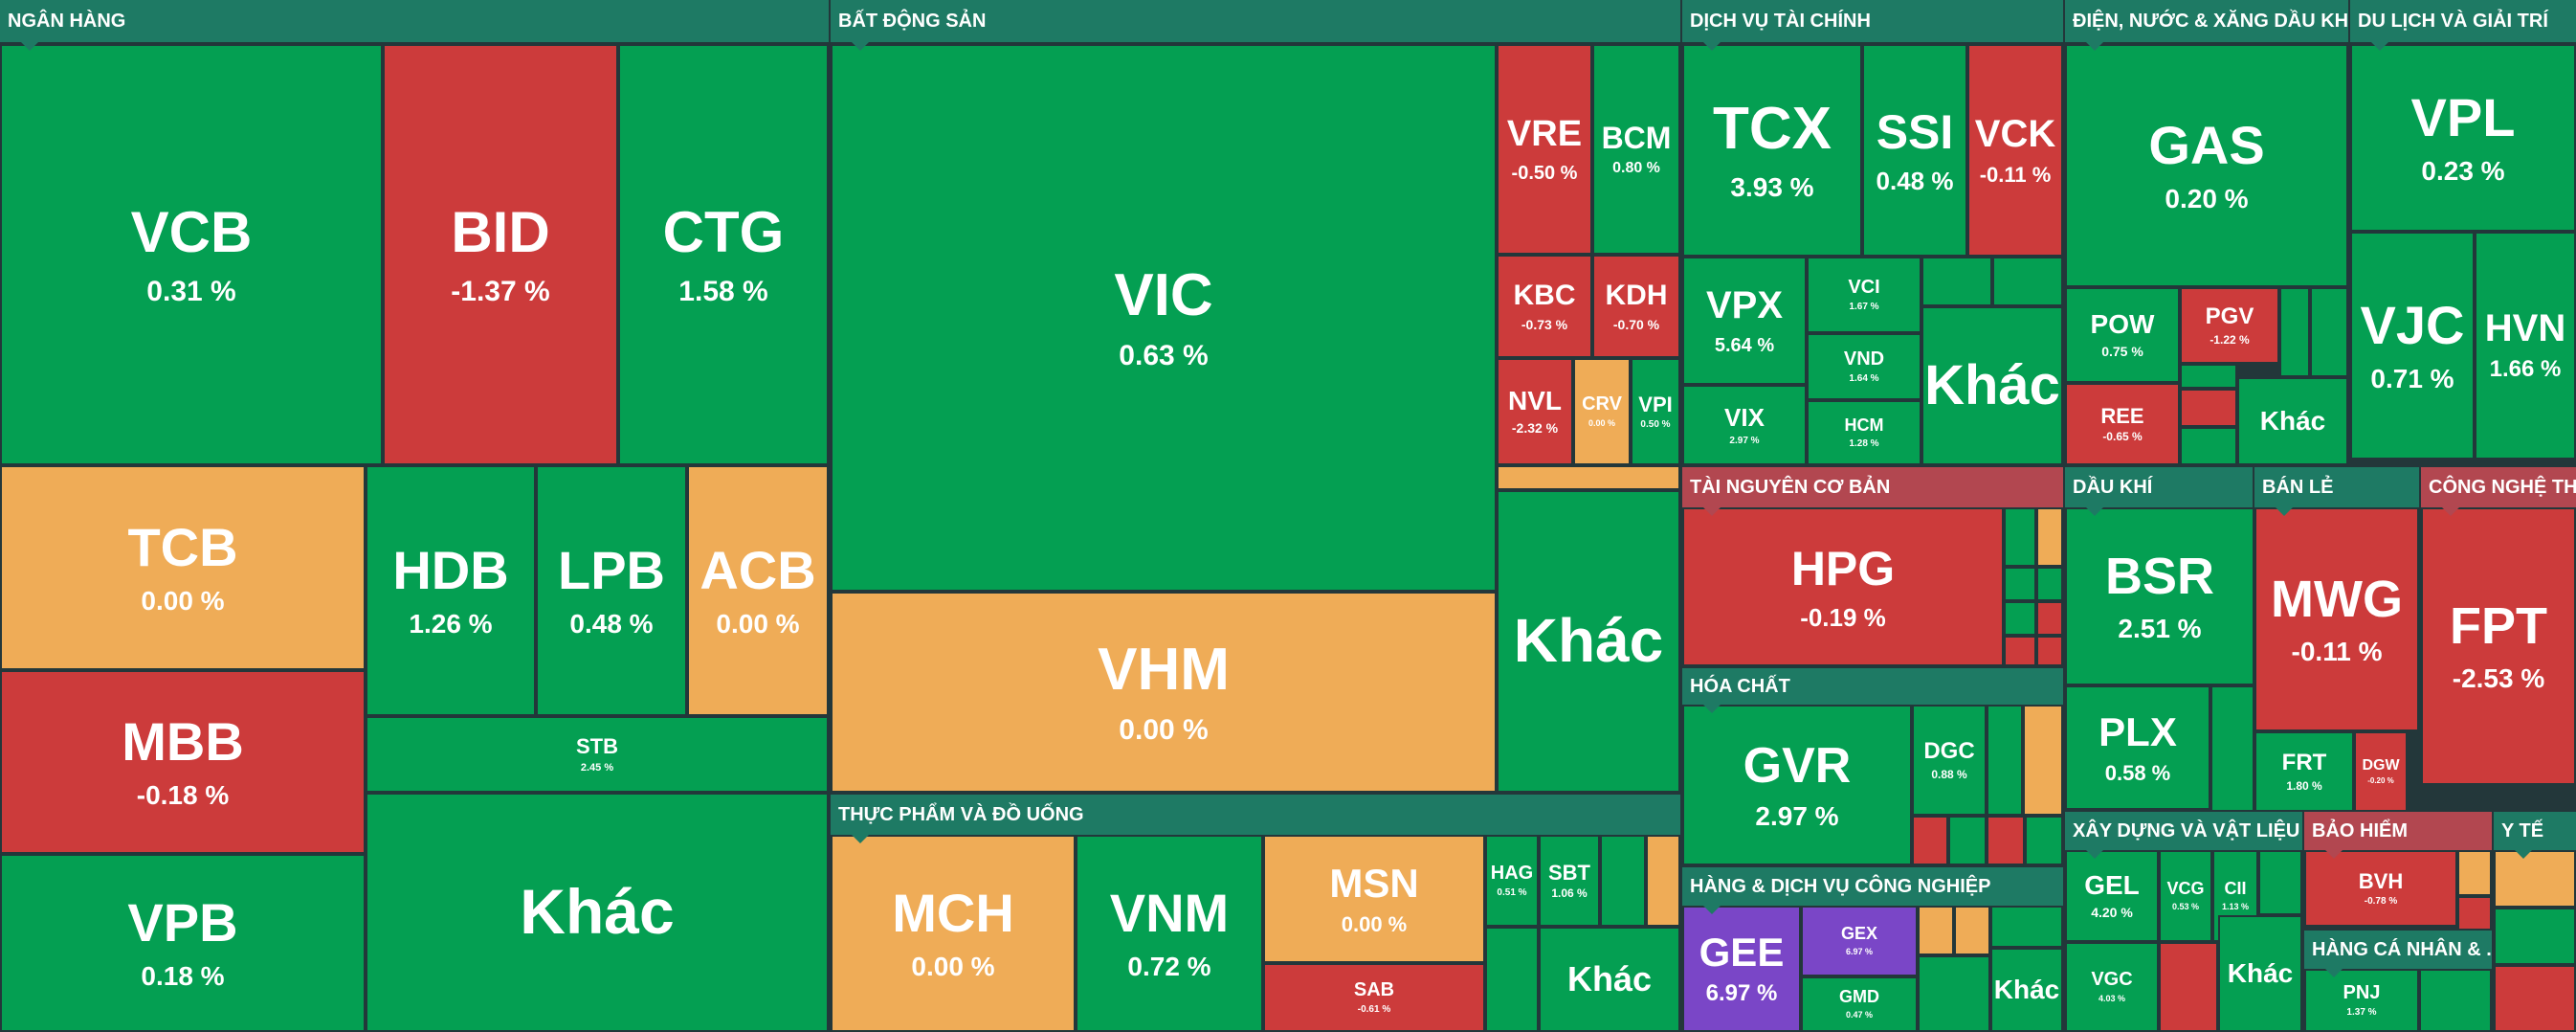 The image size is (2576, 1032). I want to click on stock-tile-khac-34: Khác, so click(2292, 421).